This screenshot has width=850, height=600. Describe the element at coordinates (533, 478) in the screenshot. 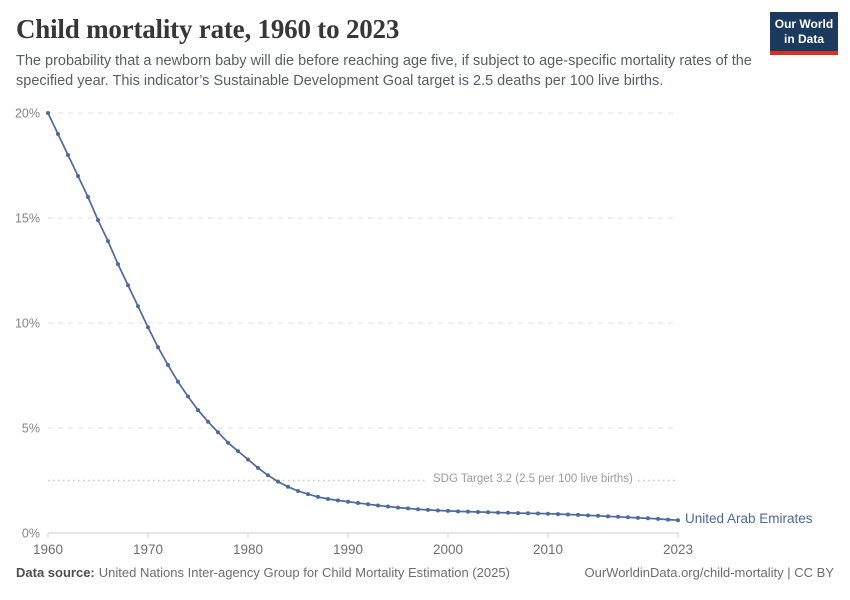

I see `sdg-target-label: SDG Target 3.2 (2.5 per 100 live births)` at that location.